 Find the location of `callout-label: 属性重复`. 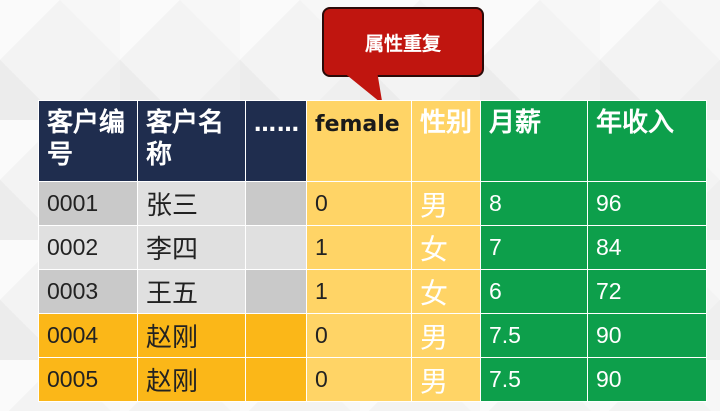

callout-label: 属性重复 is located at coordinates (402, 43).